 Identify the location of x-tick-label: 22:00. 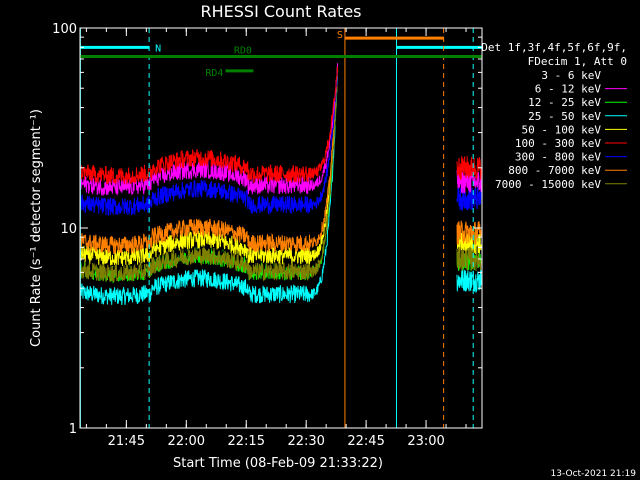
(186, 441).